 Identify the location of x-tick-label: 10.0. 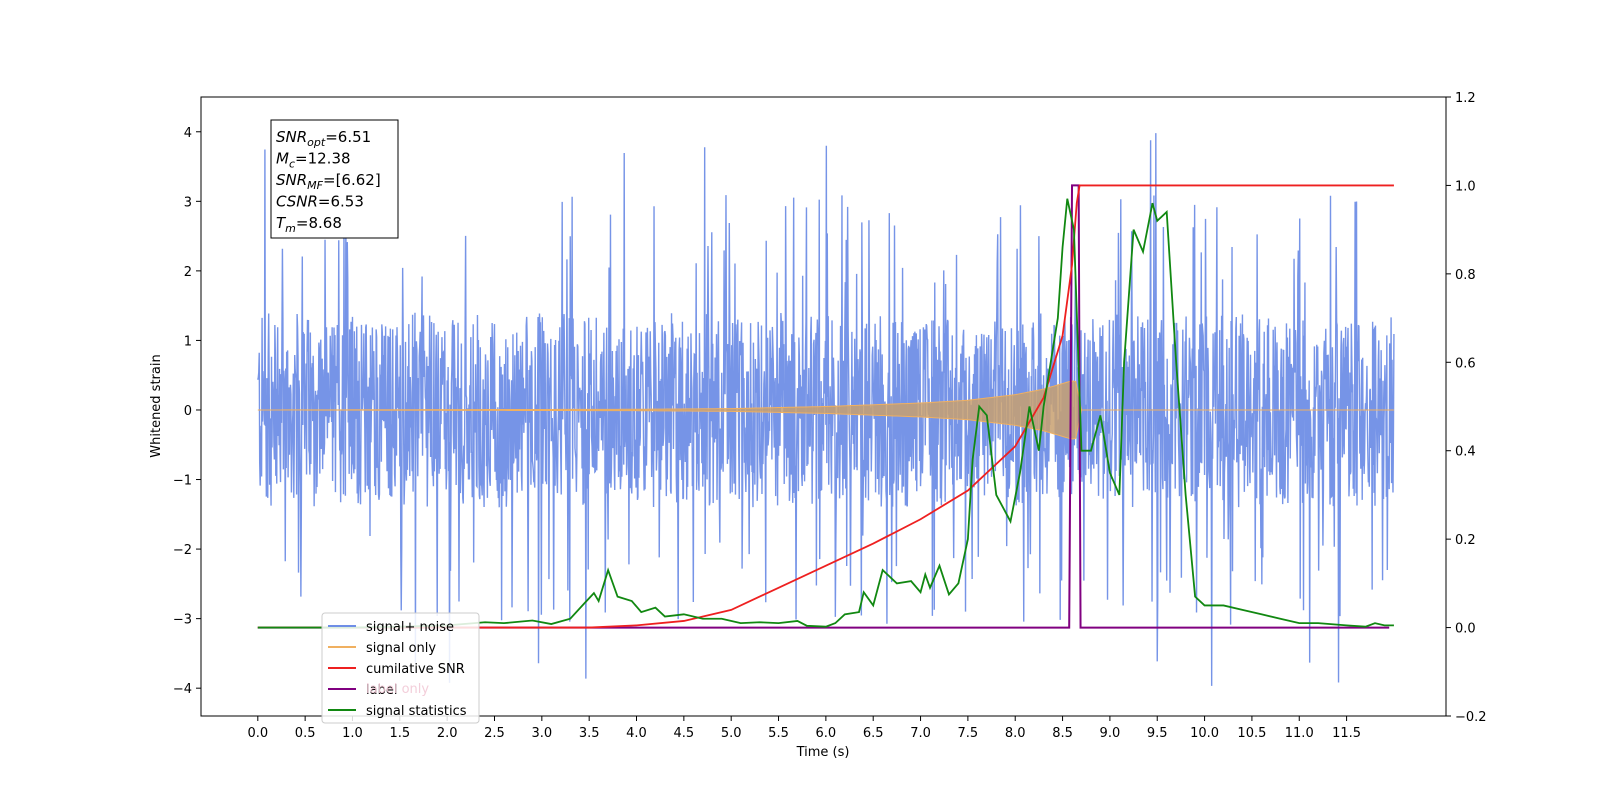
(1204, 733).